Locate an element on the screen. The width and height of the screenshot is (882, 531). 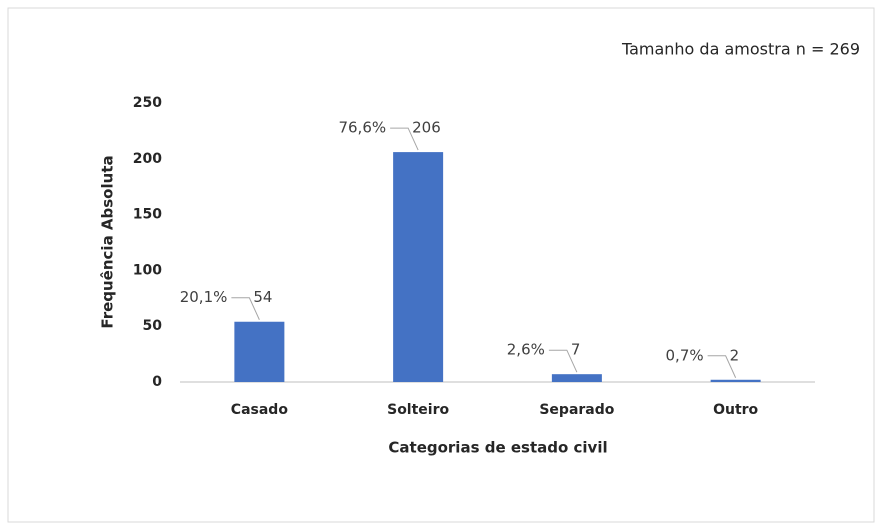
x-tick-label: Separado is located at coordinates (576, 410).